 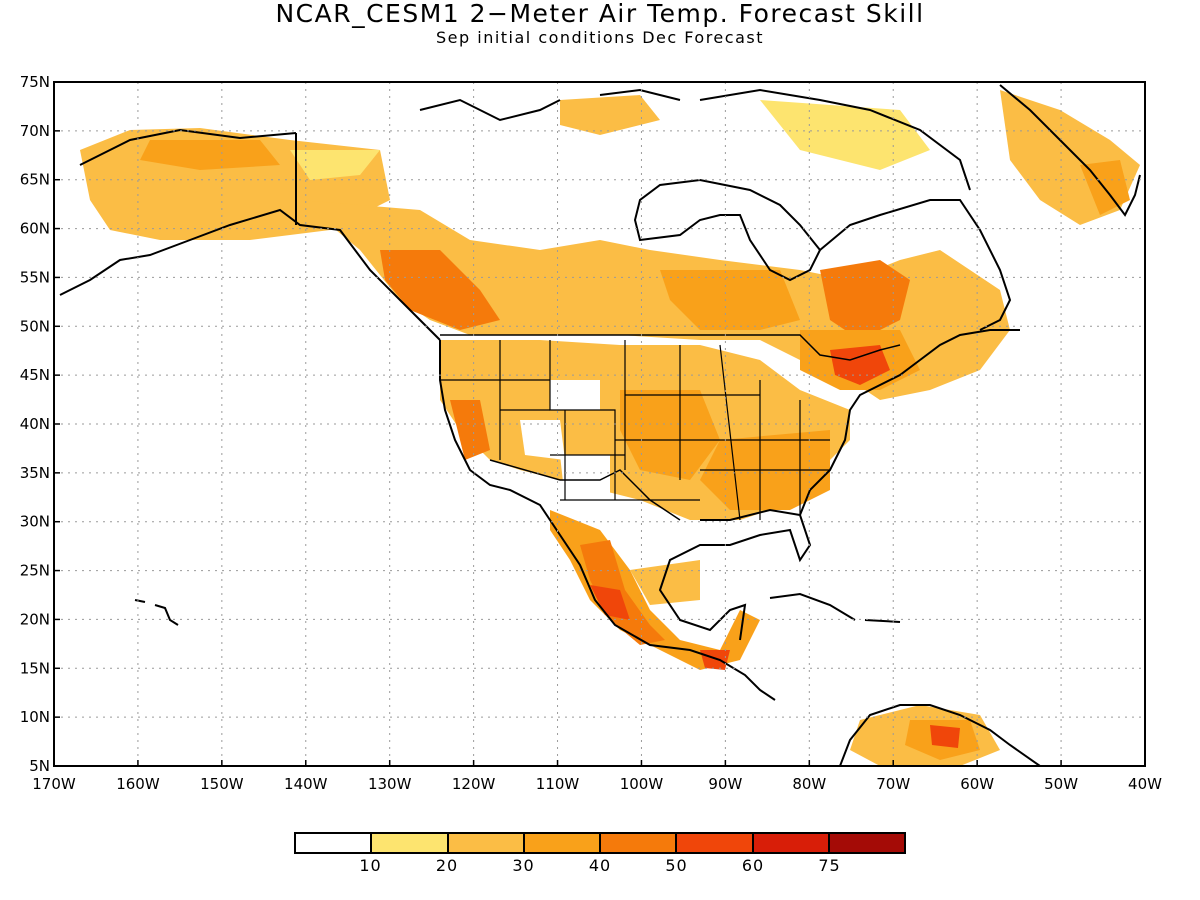 What do you see at coordinates (306, 784) in the screenshot?
I see `lon-tick-label: 140W` at bounding box center [306, 784].